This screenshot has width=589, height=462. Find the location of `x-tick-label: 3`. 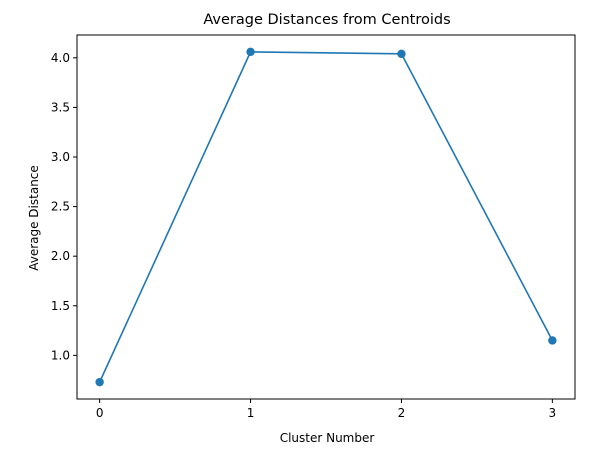

x-tick-label: 3 is located at coordinates (553, 413).